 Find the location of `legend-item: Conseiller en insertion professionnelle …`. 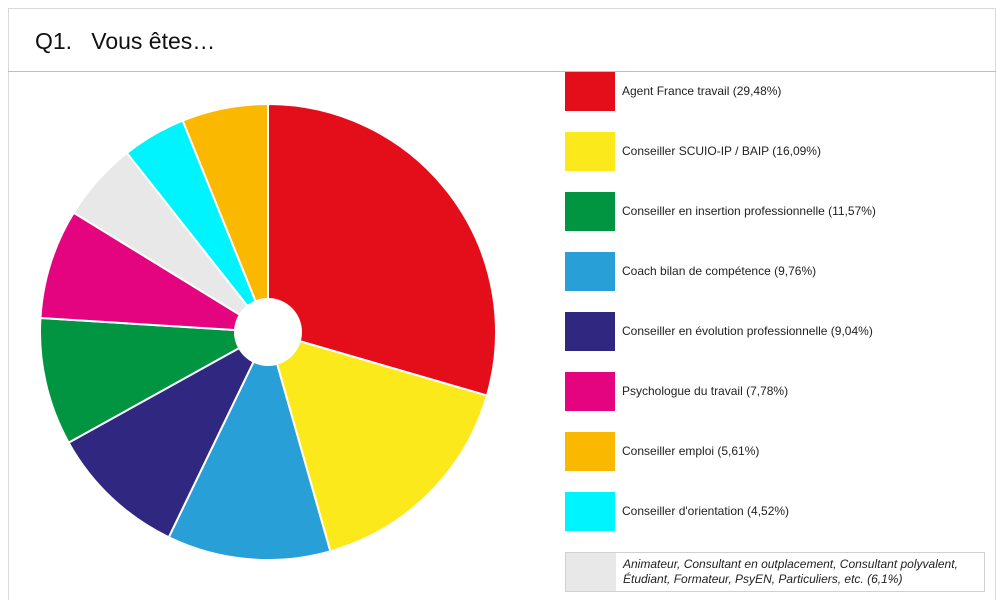

legend-item: Conseiller en insertion professionnelle … is located at coordinates (777, 211).